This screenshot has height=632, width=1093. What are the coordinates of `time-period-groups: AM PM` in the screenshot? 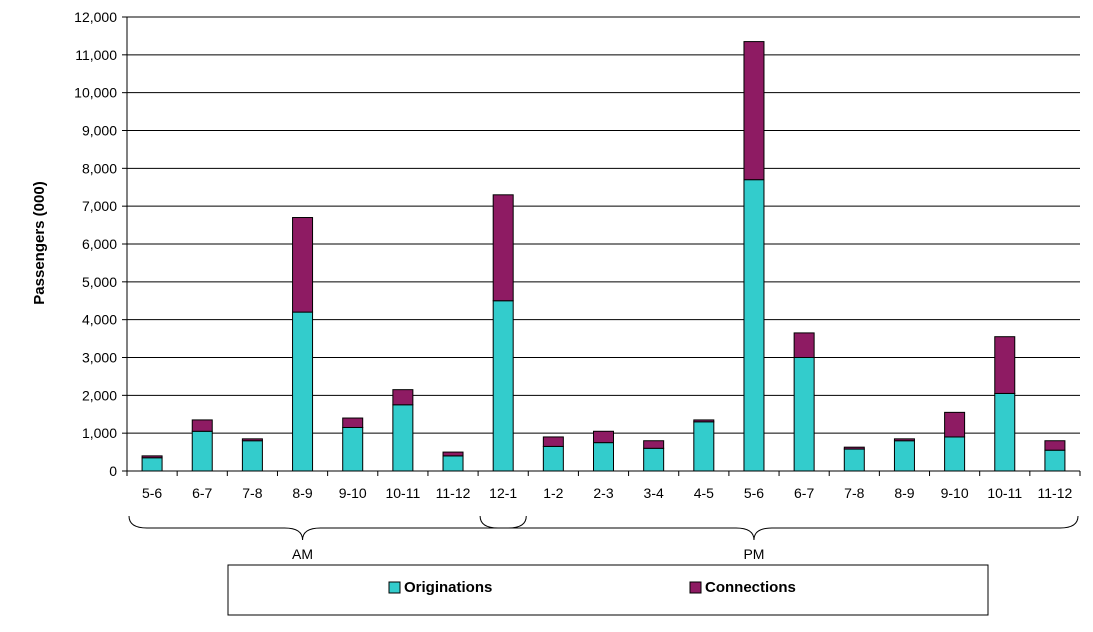 It's located at (603, 538).